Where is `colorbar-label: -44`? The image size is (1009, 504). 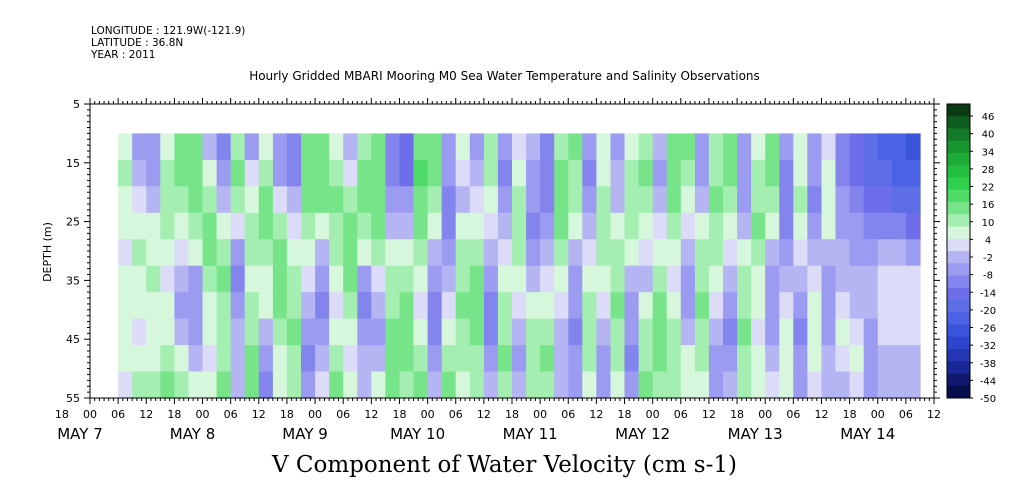 colorbar-label: -44 is located at coordinates (988, 381).